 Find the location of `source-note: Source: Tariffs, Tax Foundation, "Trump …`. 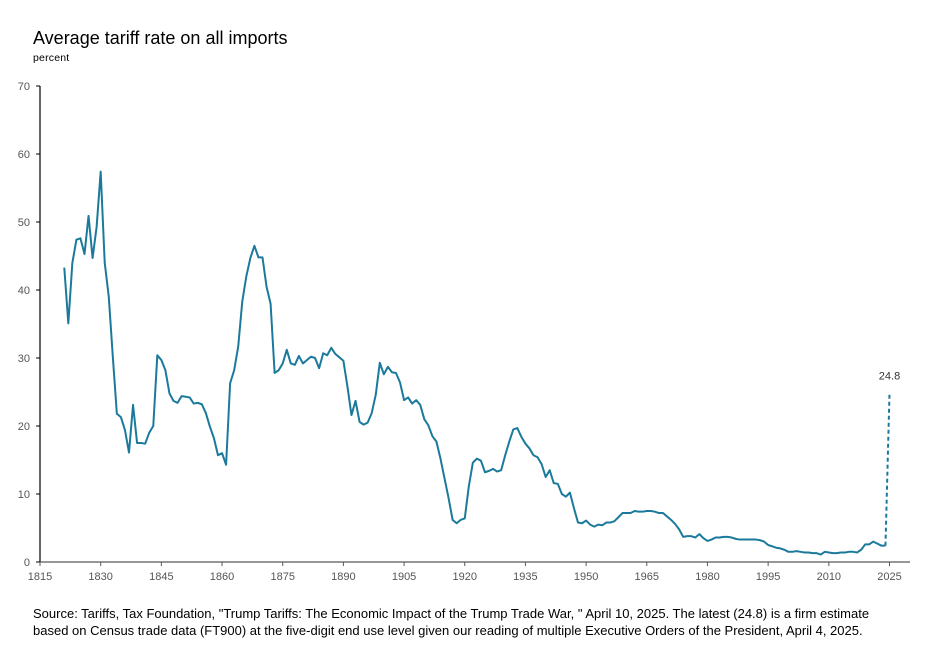

source-note: Source: Tariffs, Tax Foundation, "Trump … is located at coordinates (483, 622).